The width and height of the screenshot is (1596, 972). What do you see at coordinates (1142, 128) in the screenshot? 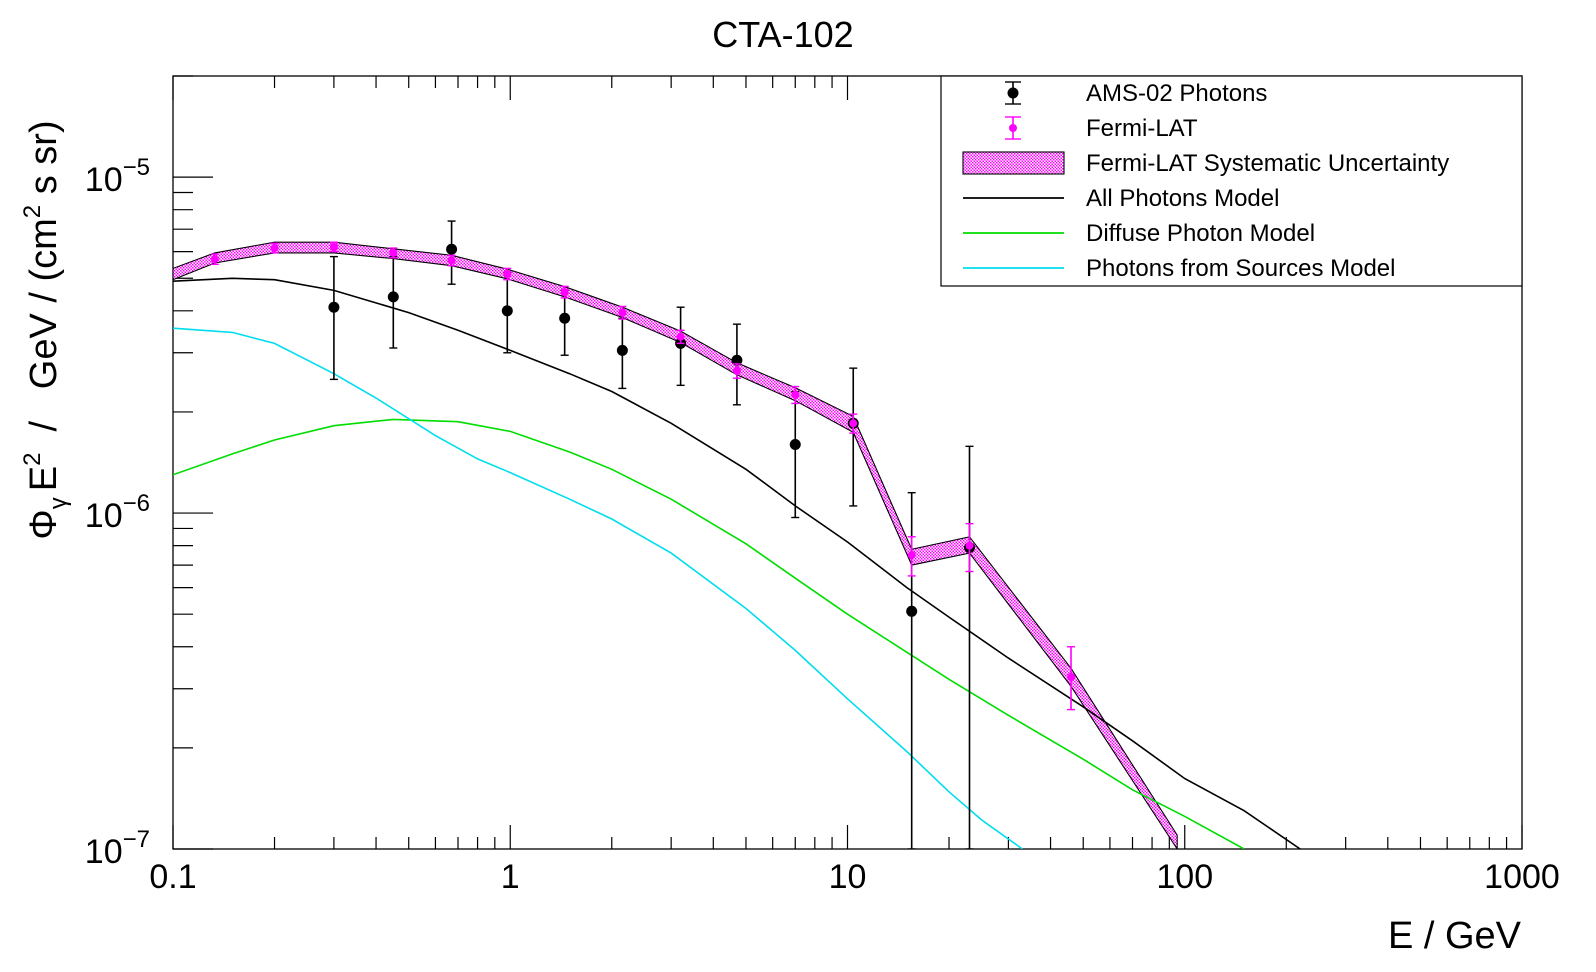
I see `legend-label: Fermi-LAT` at bounding box center [1142, 128].